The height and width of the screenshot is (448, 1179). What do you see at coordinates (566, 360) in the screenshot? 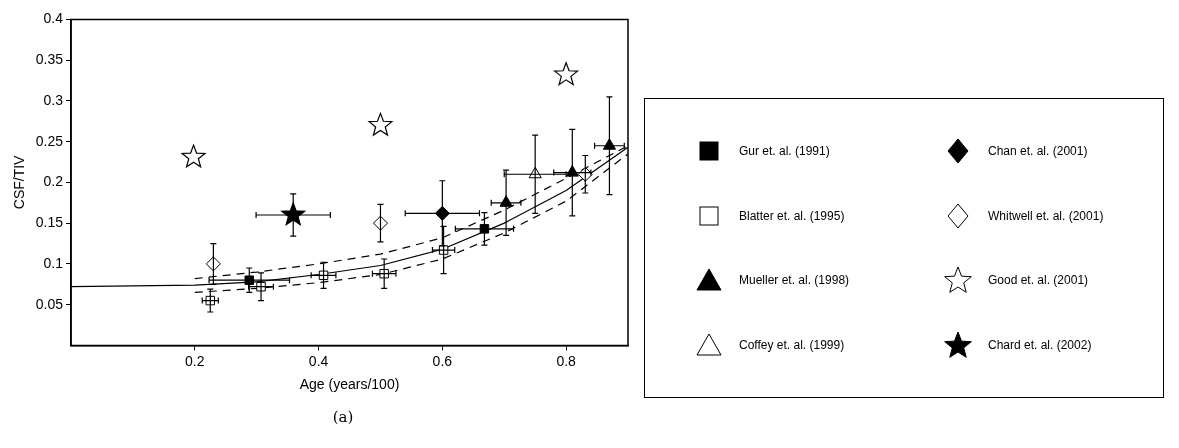
I see `x-tick-label: 0.8` at bounding box center [566, 360].